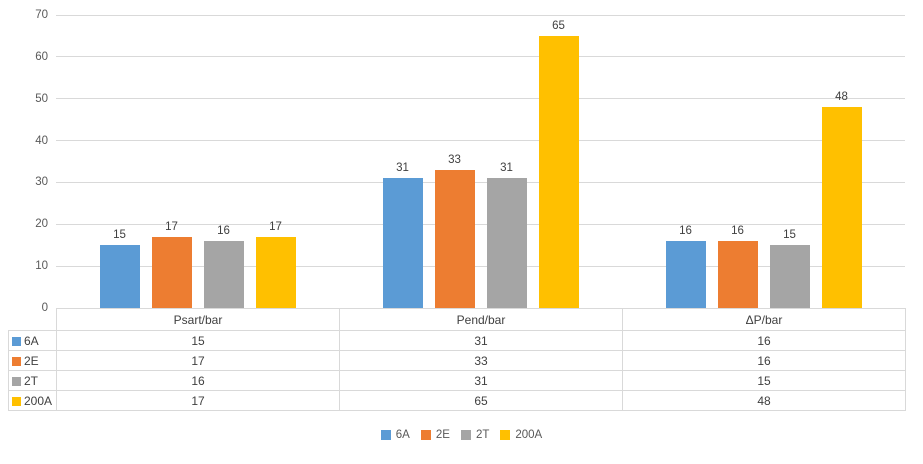  Describe the element at coordinates (841, 97) in the screenshot. I see `bar-data-label: 48` at that location.